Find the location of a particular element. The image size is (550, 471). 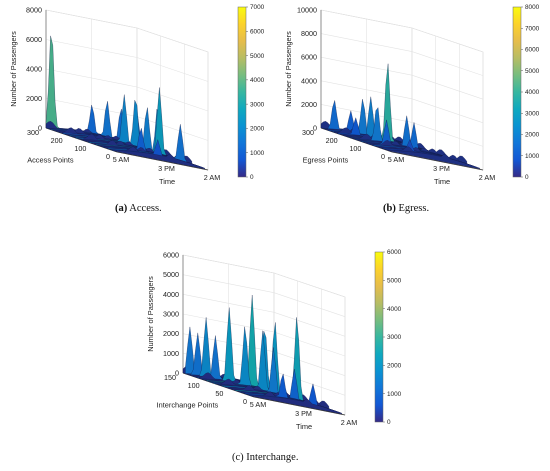

z-tick-label: 1000 is located at coordinates (171, 353).